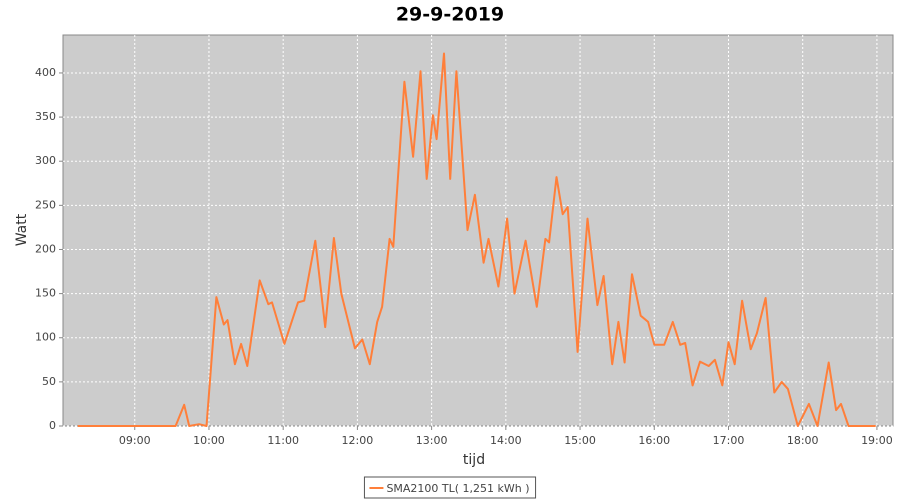 This screenshot has height=500, width=900. I want to click on x-tick-label: 13:00, so click(432, 440).